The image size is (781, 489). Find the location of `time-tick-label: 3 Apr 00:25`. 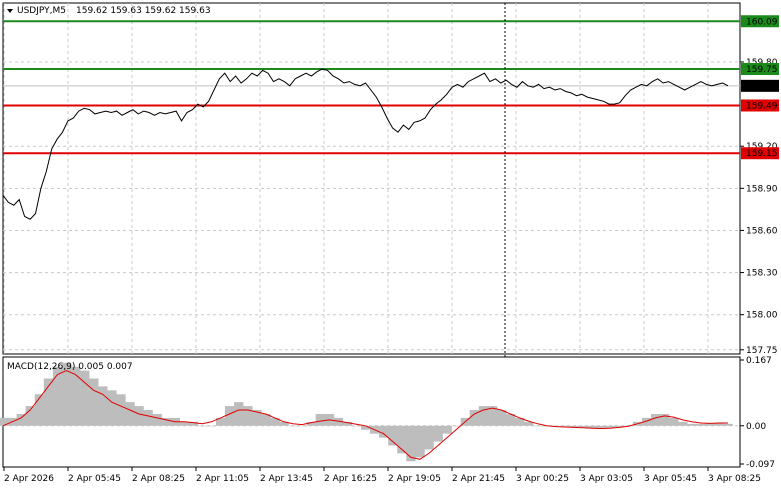

time-tick-label: 3 Apr 00:25 is located at coordinates (542, 479).